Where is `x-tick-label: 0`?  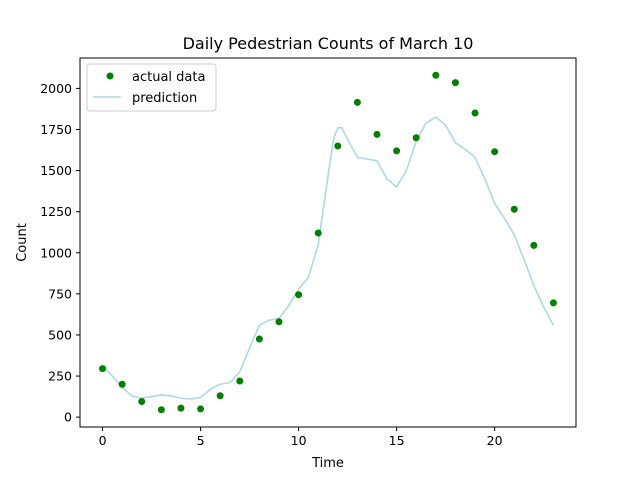
x-tick-label: 0 is located at coordinates (103, 440).